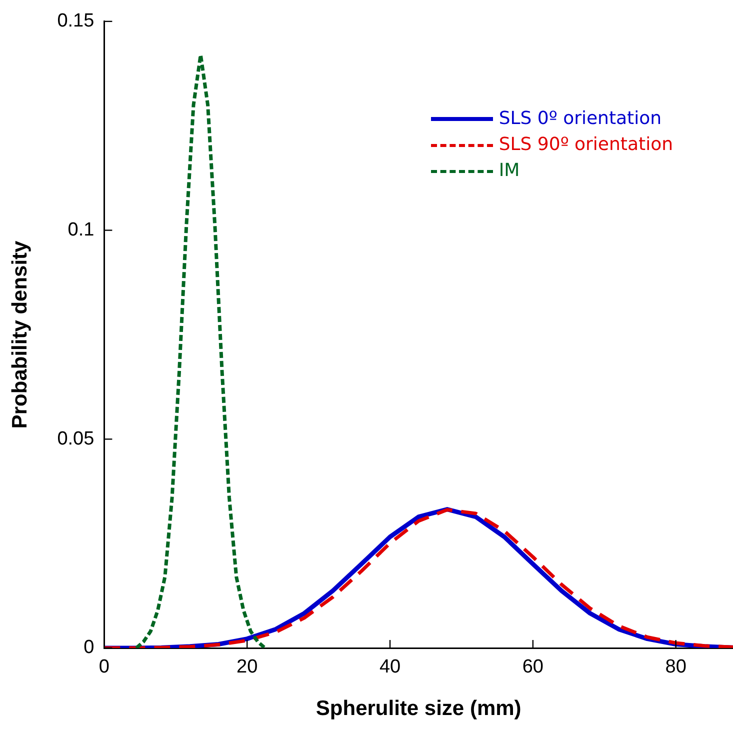 The width and height of the screenshot is (733, 730). What do you see at coordinates (509, 171) in the screenshot?
I see `legend-label: IM` at bounding box center [509, 171].